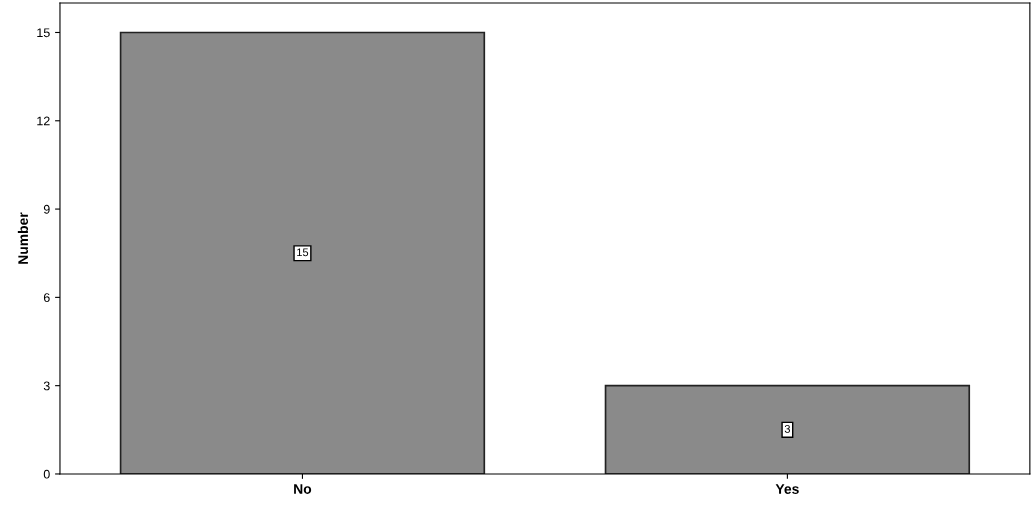 The width and height of the screenshot is (1034, 508). Describe the element at coordinates (43, 121) in the screenshot. I see `y-tick-label: 12` at that location.